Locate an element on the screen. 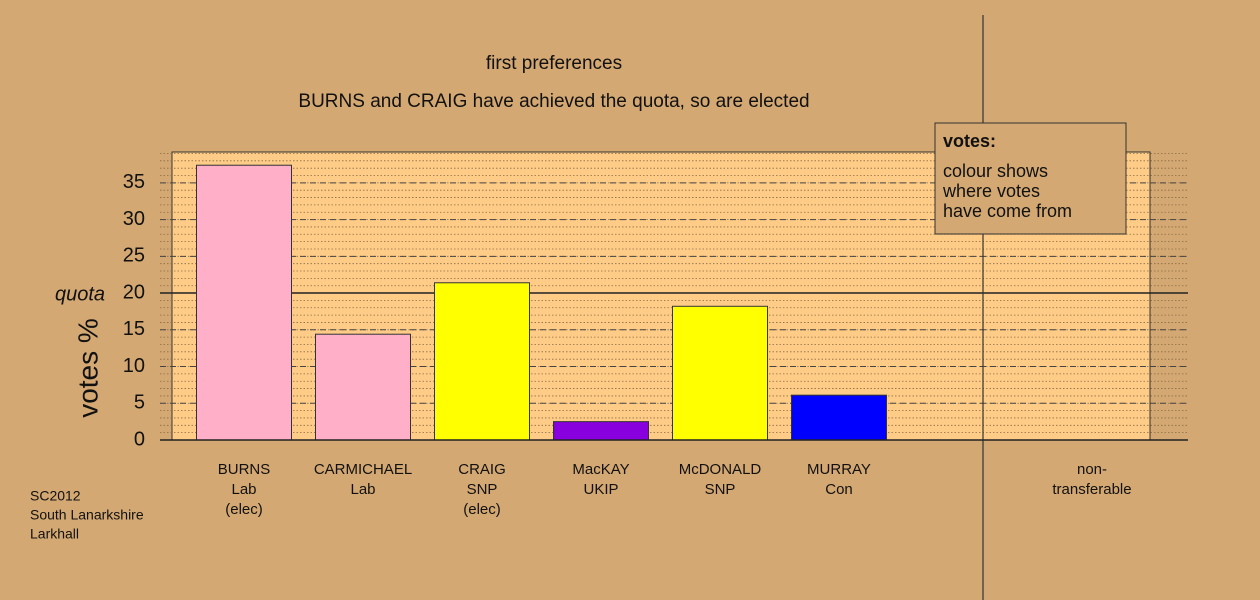  y-tick-label: 15 is located at coordinates (134, 329).